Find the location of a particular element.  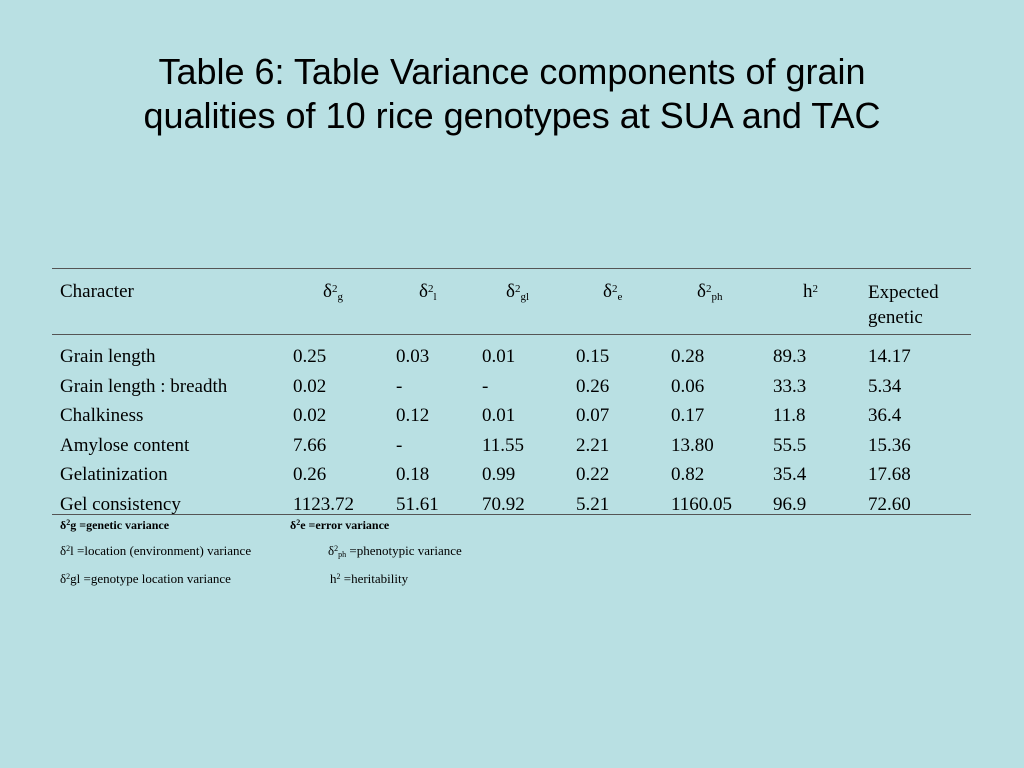

header-expected-genetic-advance: Expected genetic advance is located at coordinates (903, 305).